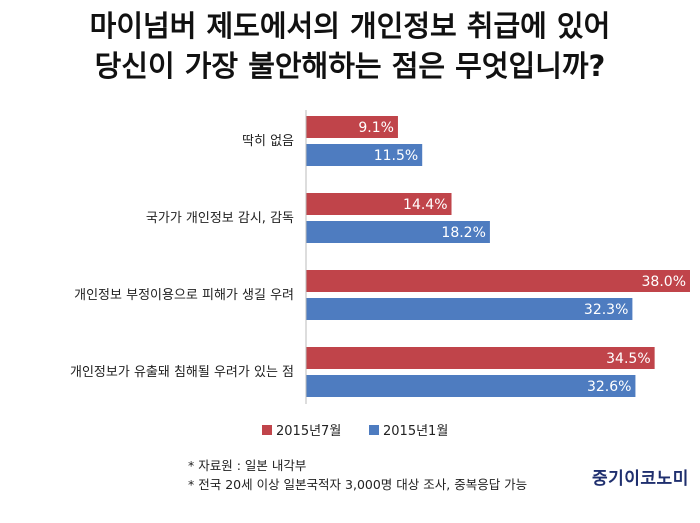 The height and width of the screenshot is (523, 700). I want to click on category-label: 딱히 없음, so click(268, 141).